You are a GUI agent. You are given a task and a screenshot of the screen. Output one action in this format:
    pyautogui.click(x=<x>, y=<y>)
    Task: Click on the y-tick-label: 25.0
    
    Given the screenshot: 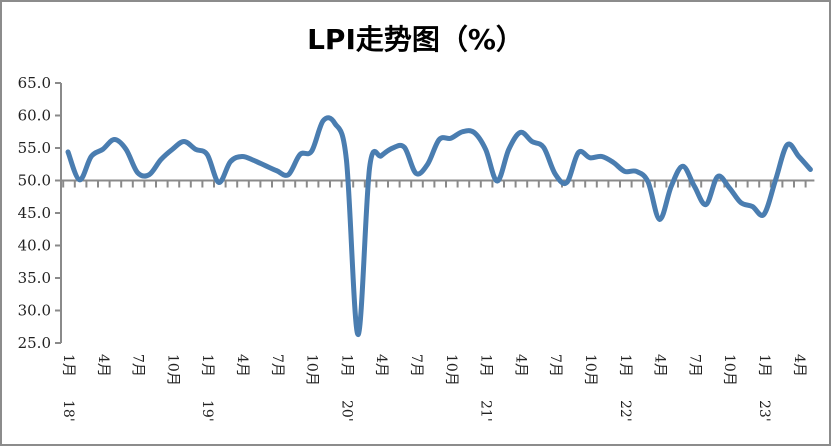 What is the action you would take?
    pyautogui.click(x=34, y=343)
    